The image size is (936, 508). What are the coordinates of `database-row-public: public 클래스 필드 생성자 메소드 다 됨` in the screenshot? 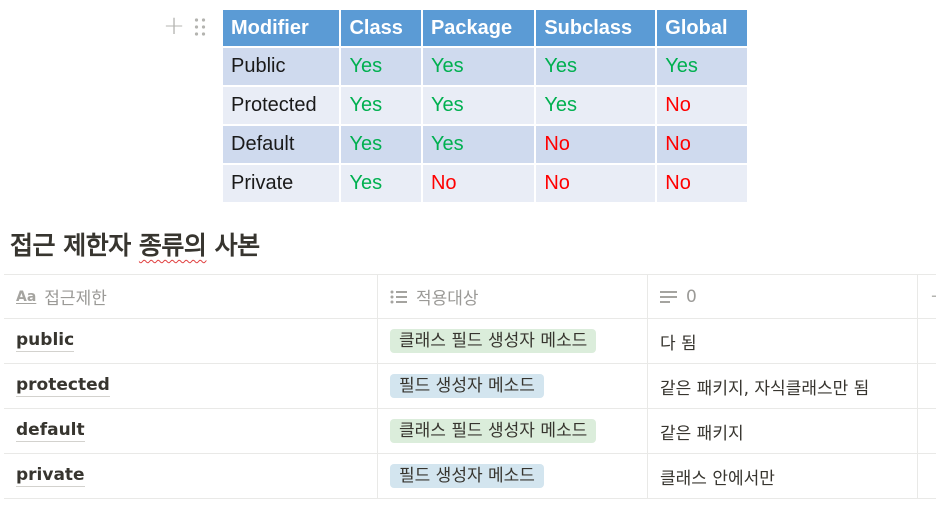 It's located at (470, 341).